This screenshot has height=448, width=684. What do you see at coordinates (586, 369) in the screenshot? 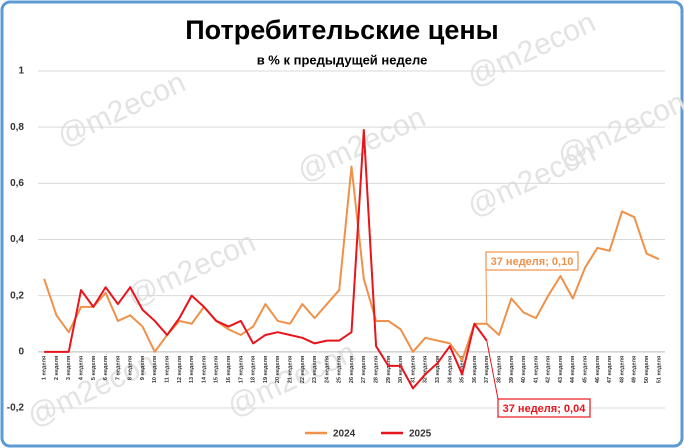
I see `x-tick-label: 45 неделя` at bounding box center [586, 369].